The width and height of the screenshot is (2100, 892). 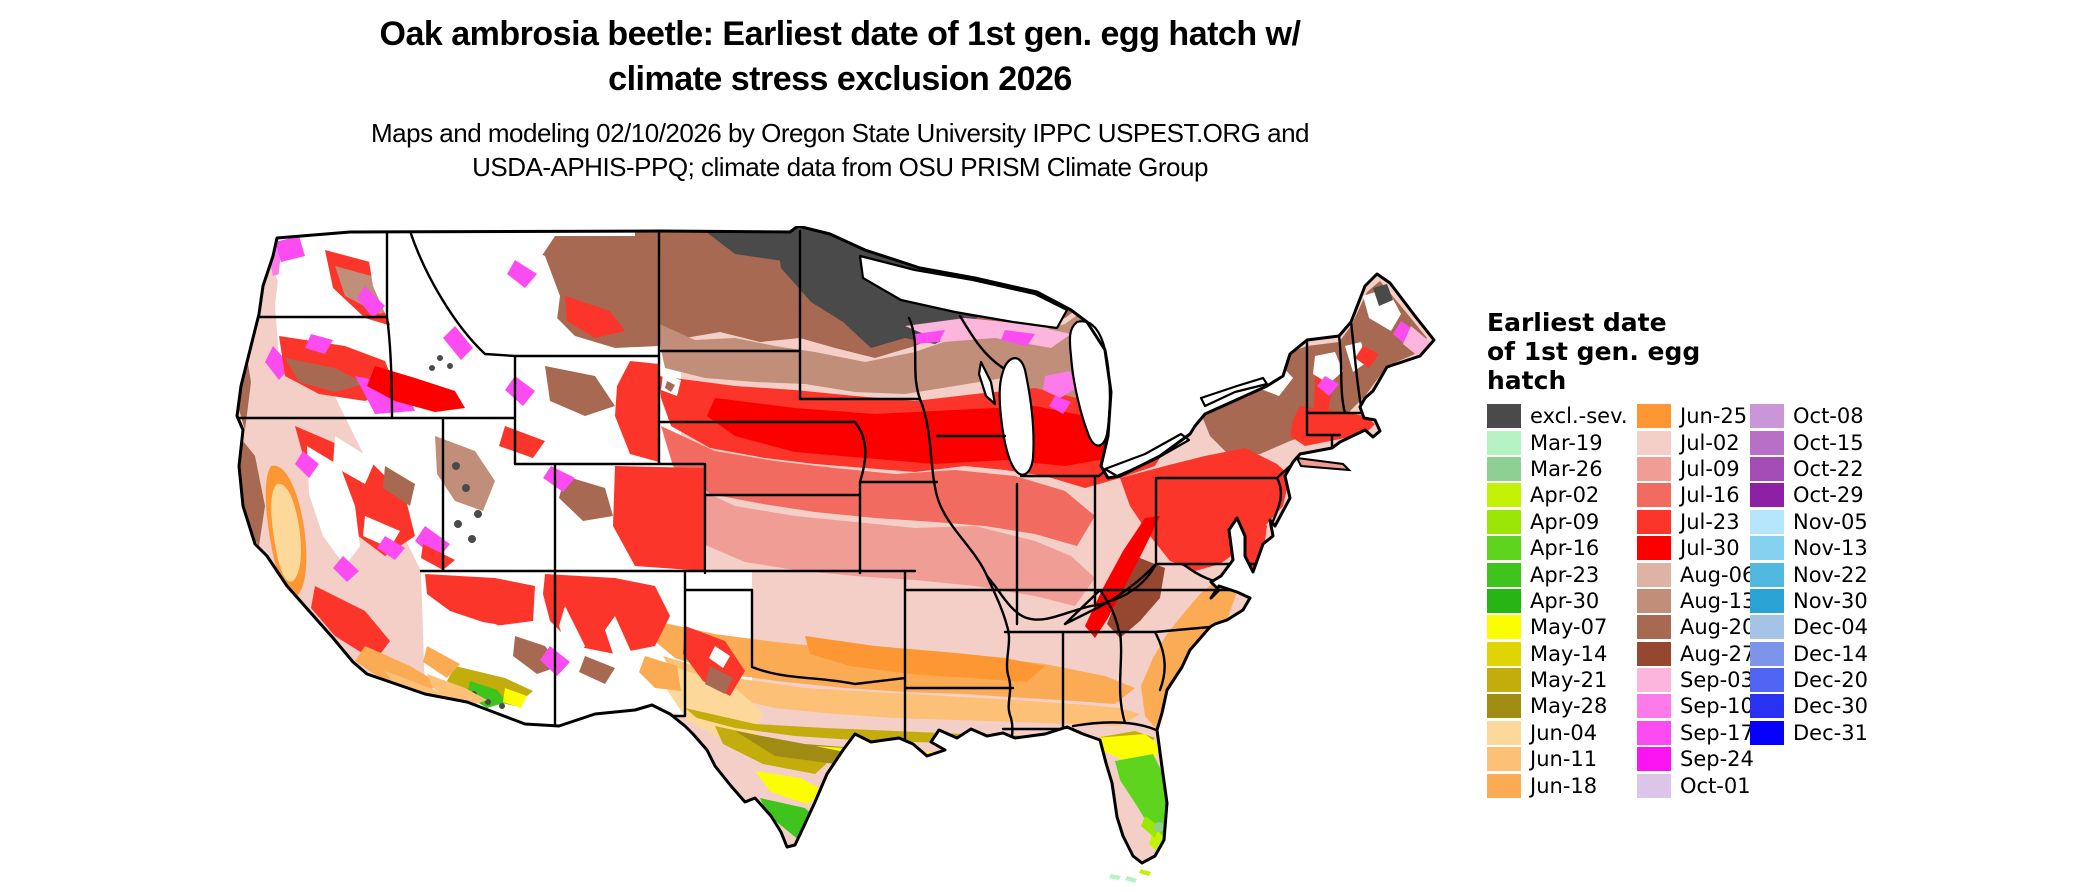 I want to click on legend-row-Jul-02: Jul-02, so click(x=1696, y=442).